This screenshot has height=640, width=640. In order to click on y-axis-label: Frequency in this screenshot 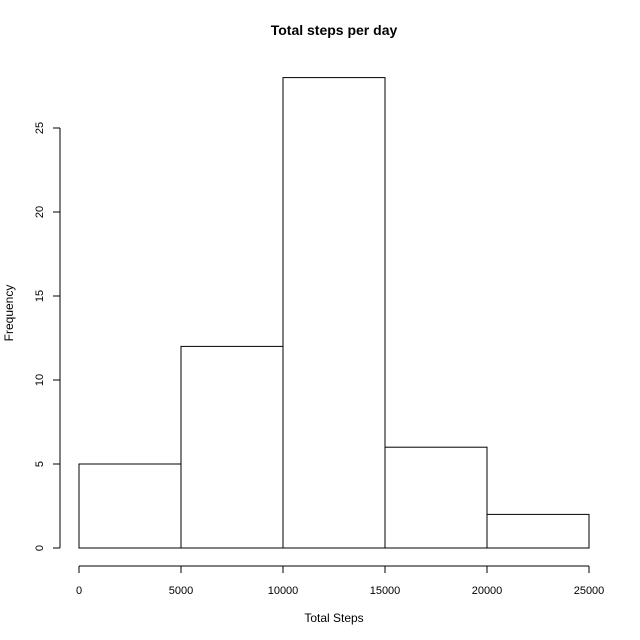, I will do `click(9, 313)`.